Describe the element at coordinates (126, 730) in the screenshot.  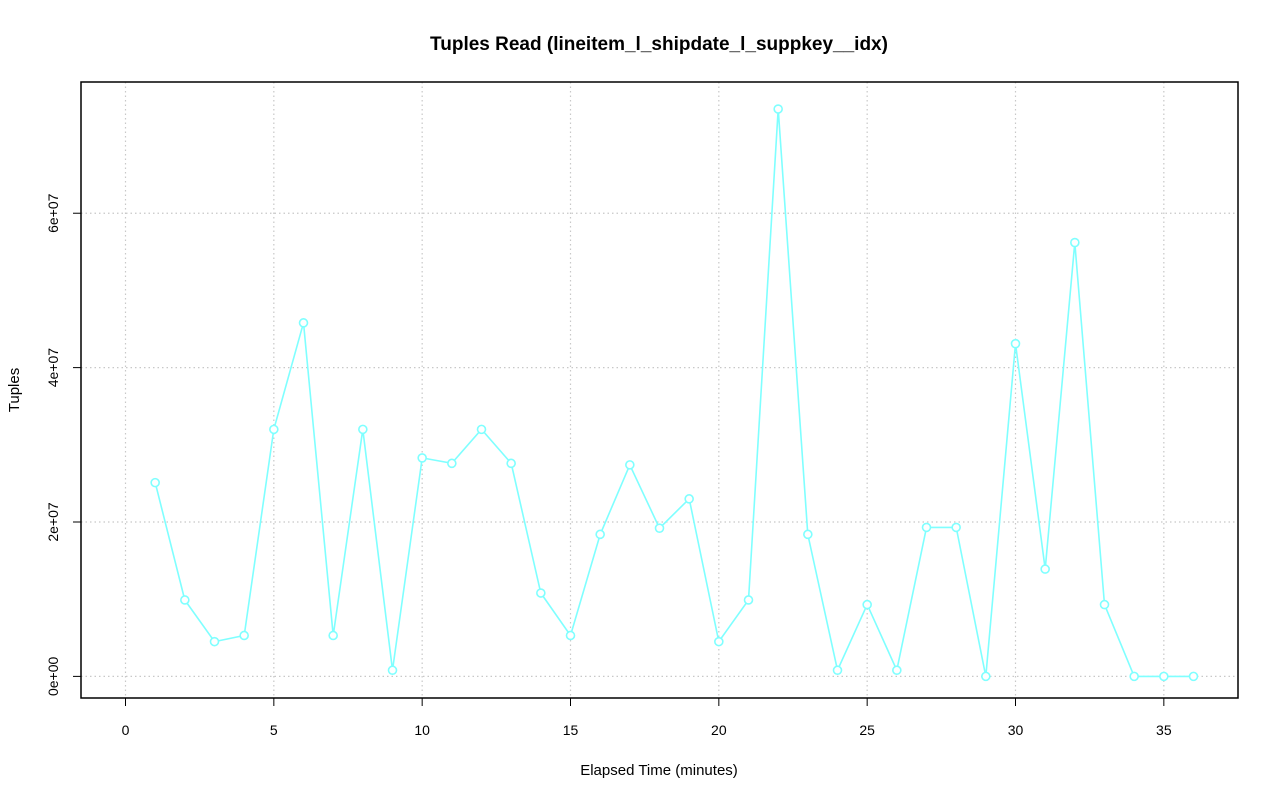
I see `x-tick-label: 0` at that location.